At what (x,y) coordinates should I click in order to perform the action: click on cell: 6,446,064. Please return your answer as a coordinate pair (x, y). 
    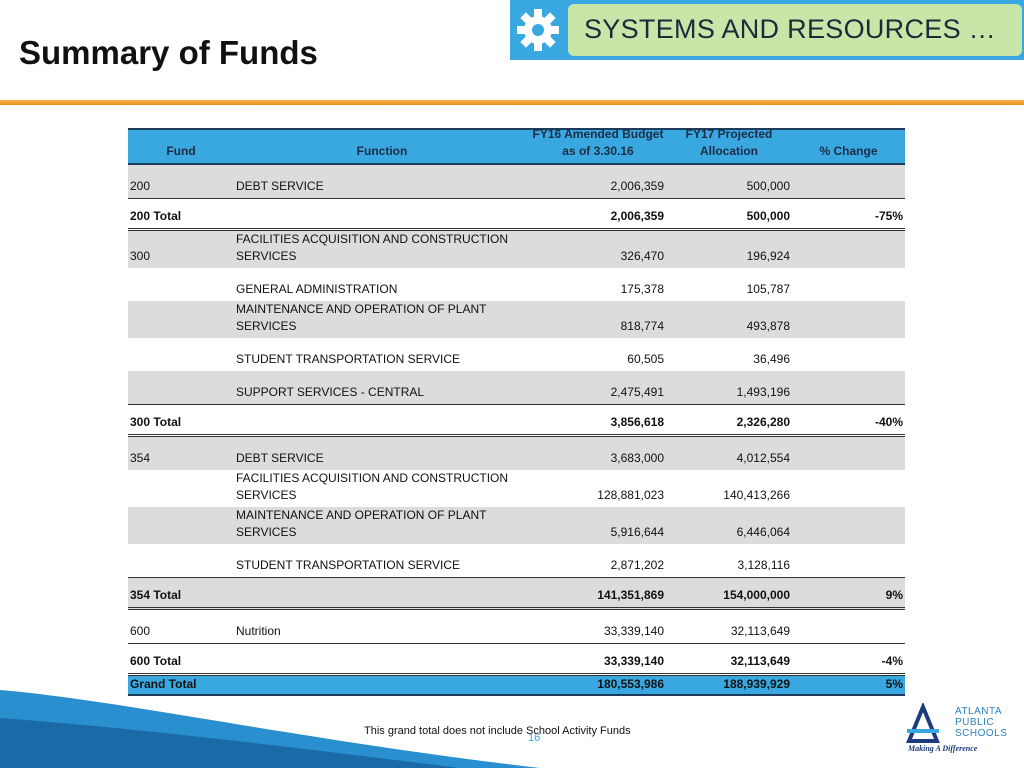
    Looking at the image, I should click on (763, 532).